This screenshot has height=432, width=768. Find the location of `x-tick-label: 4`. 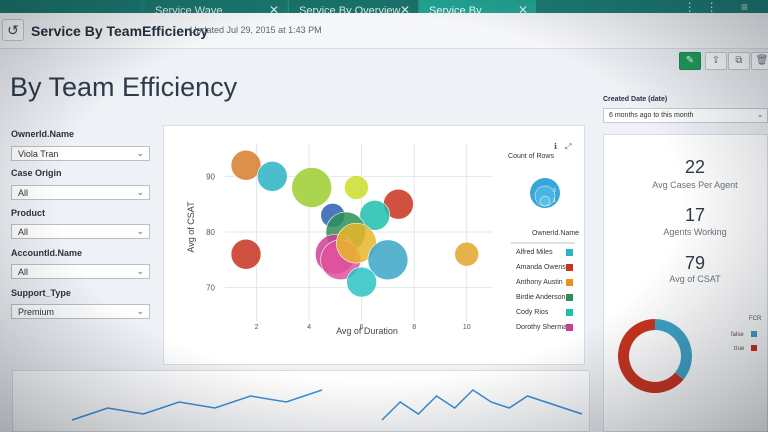

x-tick-label: 4 is located at coordinates (309, 327).